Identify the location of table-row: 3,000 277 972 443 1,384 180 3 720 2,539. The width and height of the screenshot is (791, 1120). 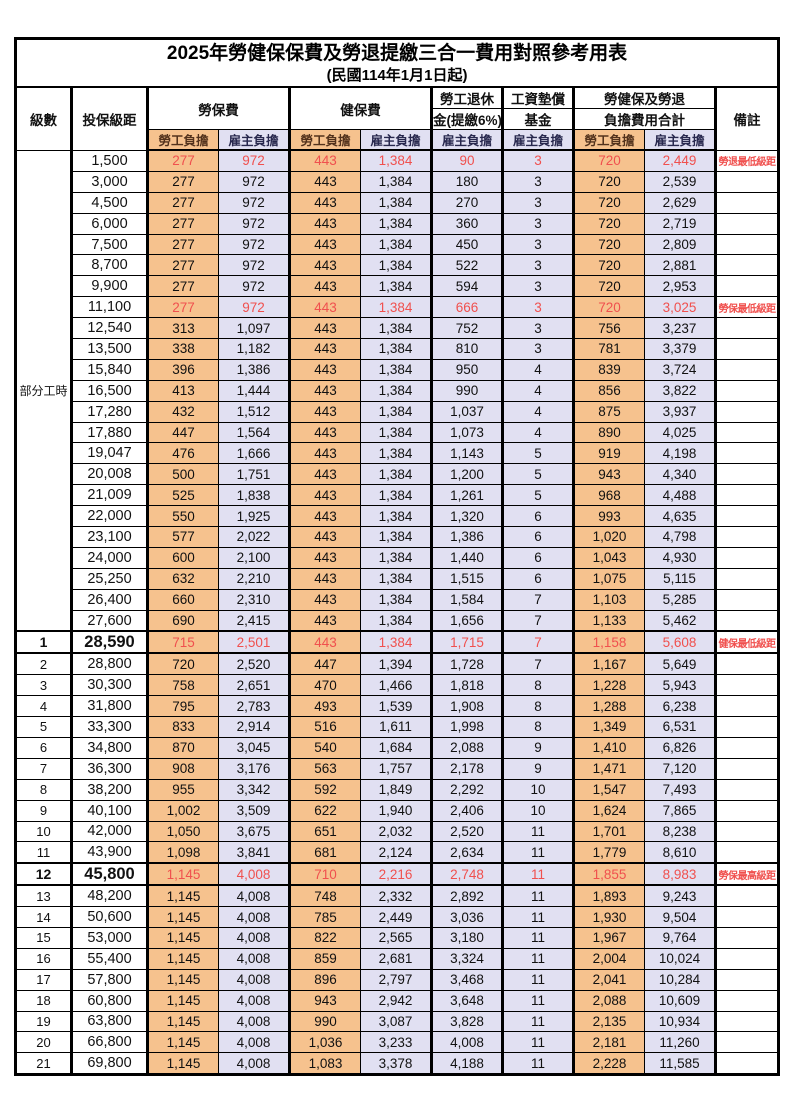
(398, 181).